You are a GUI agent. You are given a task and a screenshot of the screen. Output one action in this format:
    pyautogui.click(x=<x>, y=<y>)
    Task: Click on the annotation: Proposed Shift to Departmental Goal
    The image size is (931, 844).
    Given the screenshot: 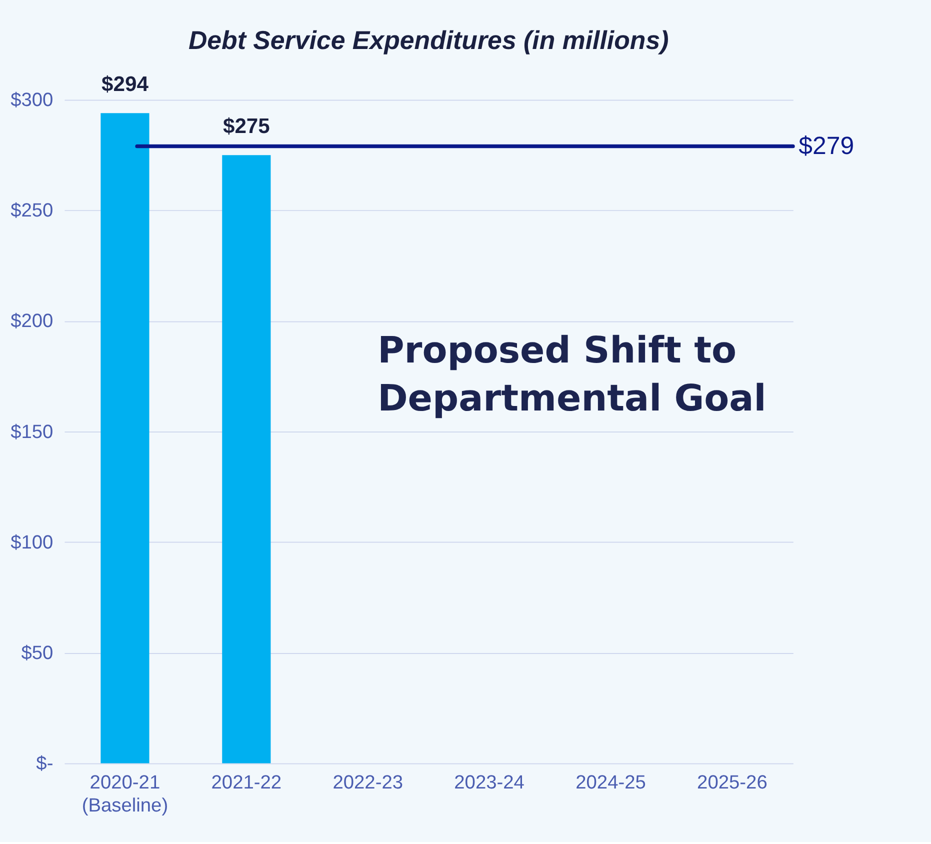 What is the action you would take?
    pyautogui.click(x=572, y=374)
    